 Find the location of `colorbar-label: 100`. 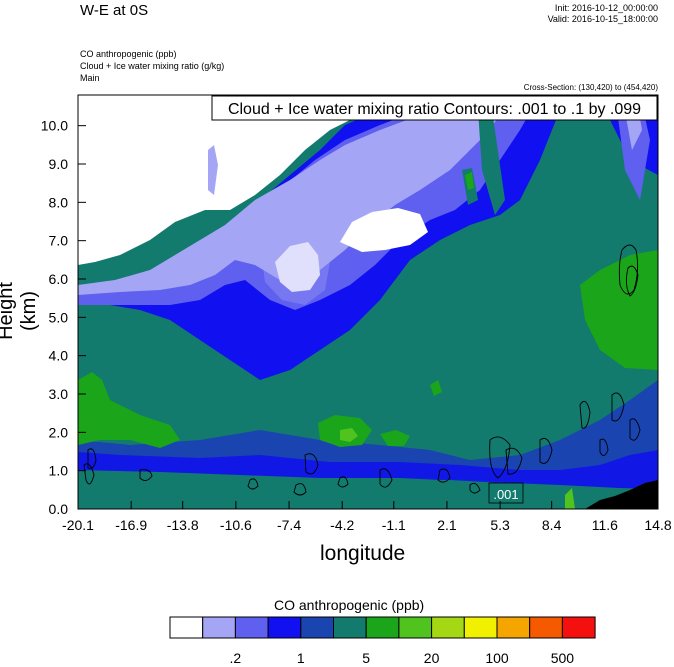

colorbar-label: 100 is located at coordinates (497, 658).